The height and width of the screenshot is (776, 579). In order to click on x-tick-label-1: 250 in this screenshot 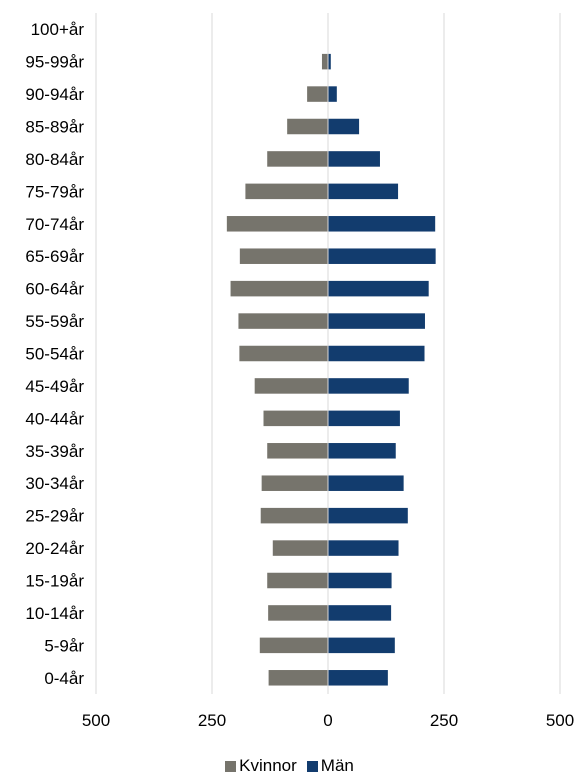, I will do `click(212, 720)`.